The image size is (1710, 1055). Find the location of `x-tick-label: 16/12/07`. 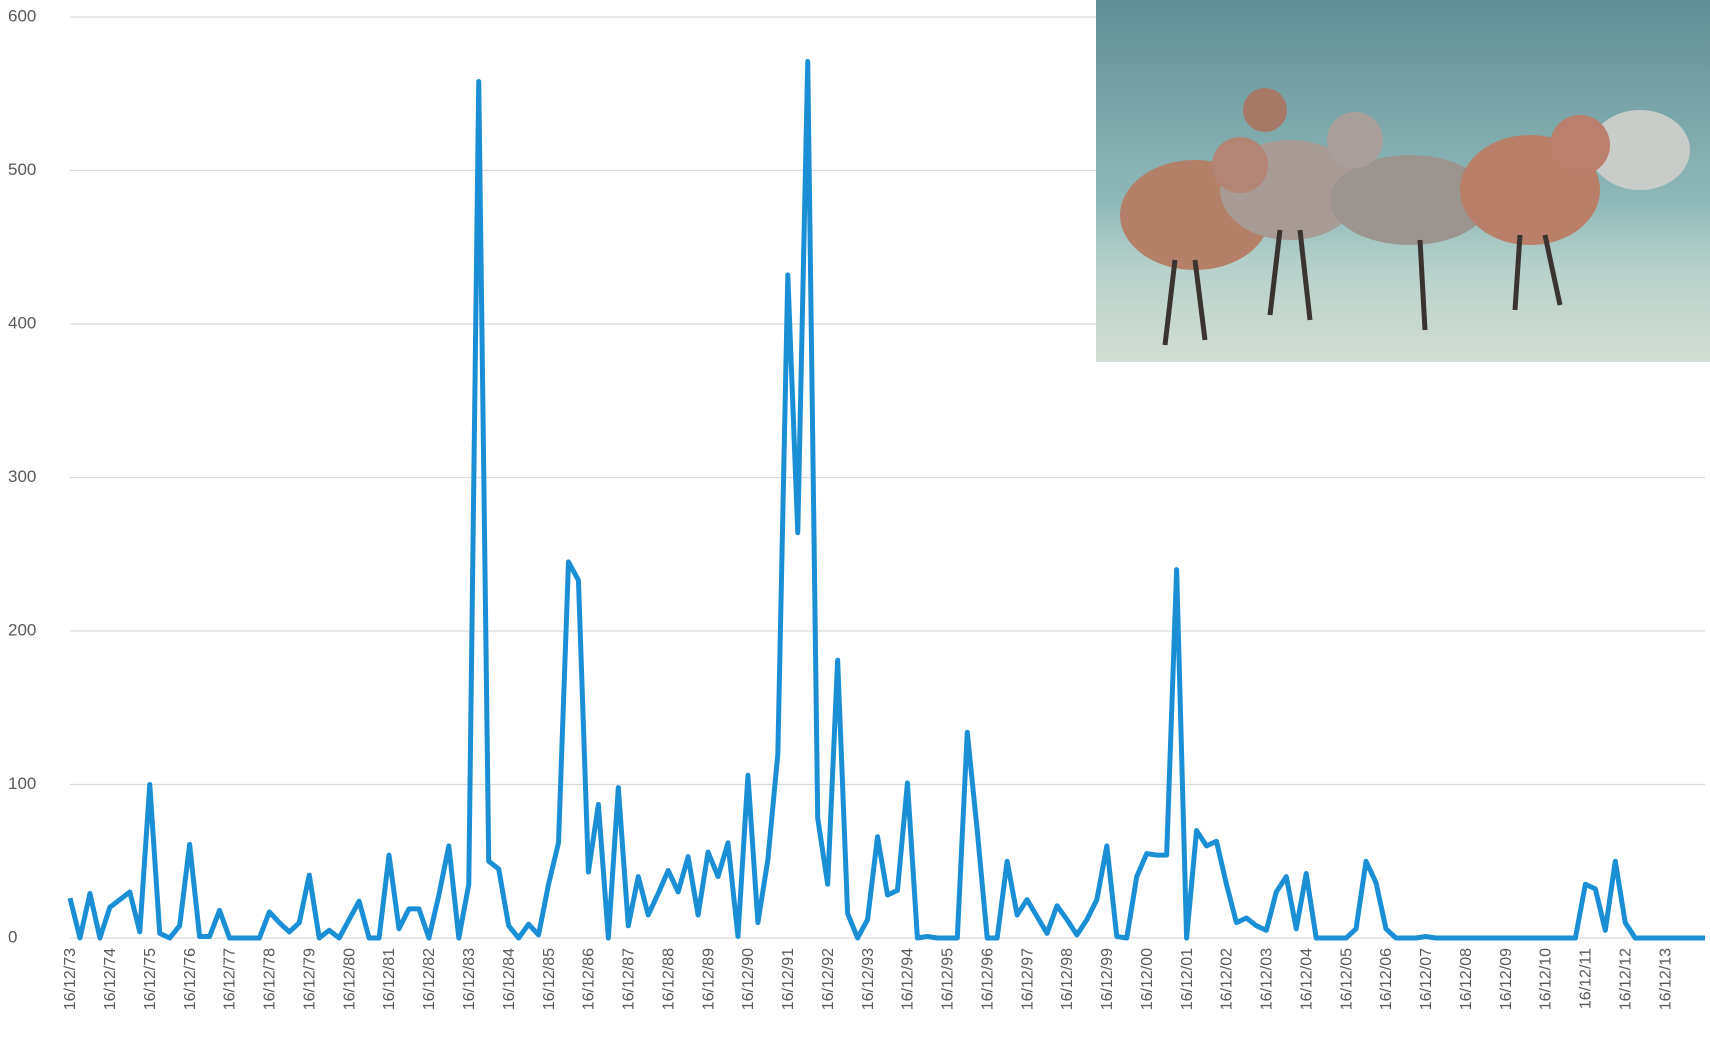

x-tick-label: 16/12/07 is located at coordinates (1426, 979).